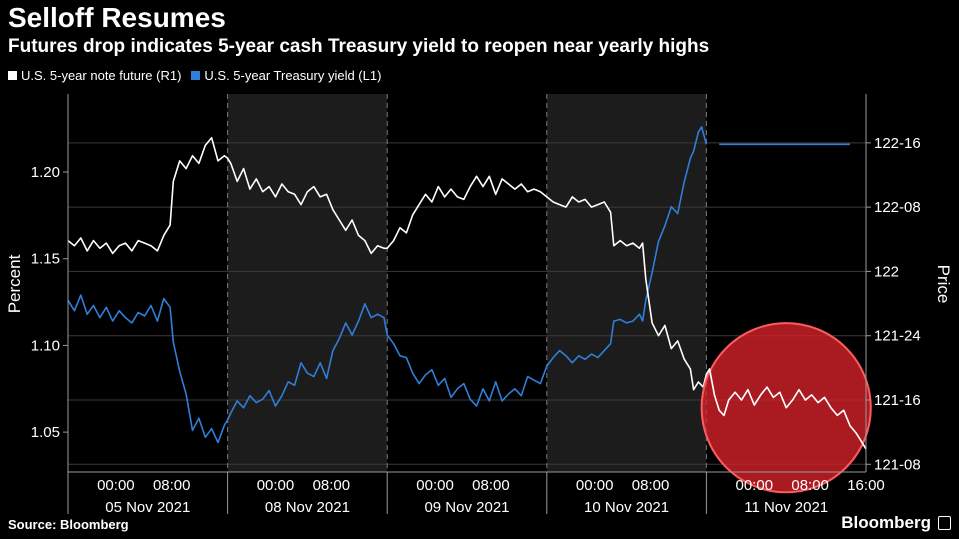 The width and height of the screenshot is (959, 539). Describe the element at coordinates (101, 75) in the screenshot. I see `legend-label-future: U.S. 5-year note future (R1)` at that location.